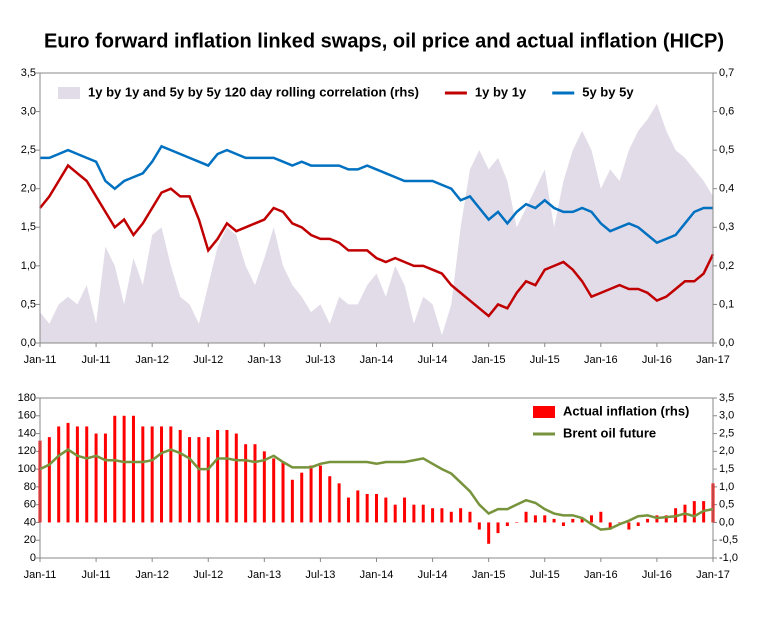  What do you see at coordinates (96, 575) in the screenshot?
I see `x-tick-label: Jul-11` at bounding box center [96, 575].